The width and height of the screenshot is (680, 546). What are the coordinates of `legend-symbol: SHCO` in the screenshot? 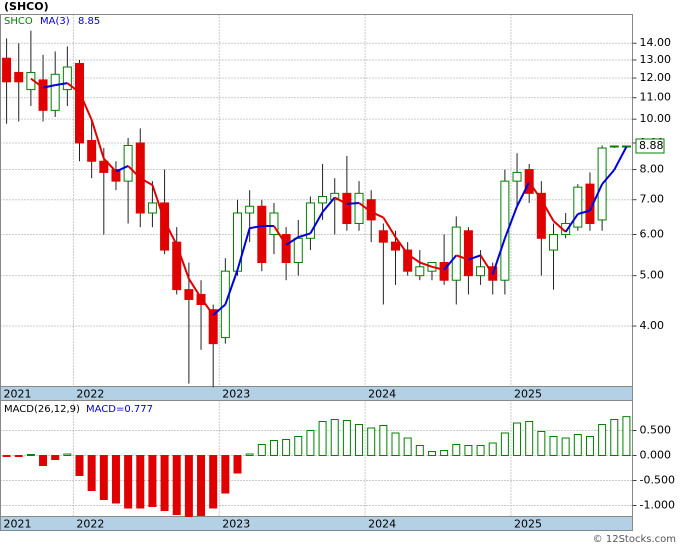 It's located at (18, 21).